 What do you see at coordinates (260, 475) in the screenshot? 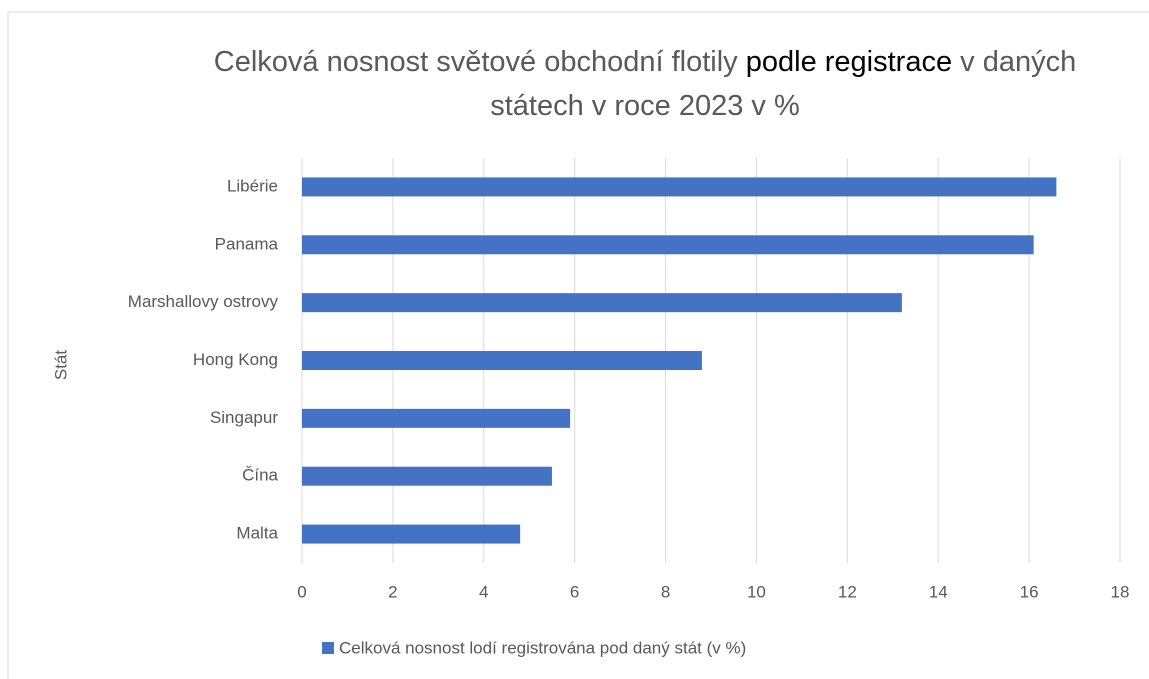
I see `y-tick-label: Čína` at bounding box center [260, 475].